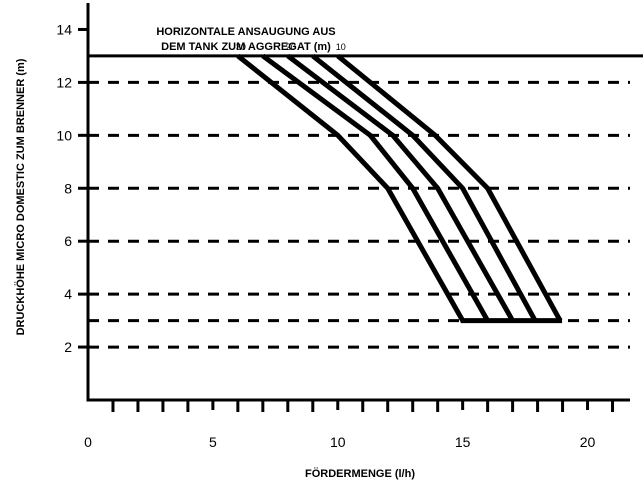  I want to click on y-tick-label-2: 2, so click(68, 347).